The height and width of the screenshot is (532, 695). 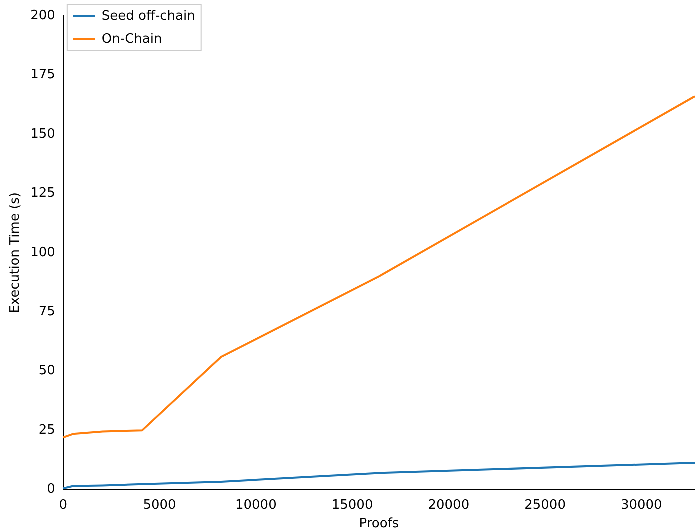 What do you see at coordinates (51, 490) in the screenshot?
I see `y-tick-label: 0` at bounding box center [51, 490].